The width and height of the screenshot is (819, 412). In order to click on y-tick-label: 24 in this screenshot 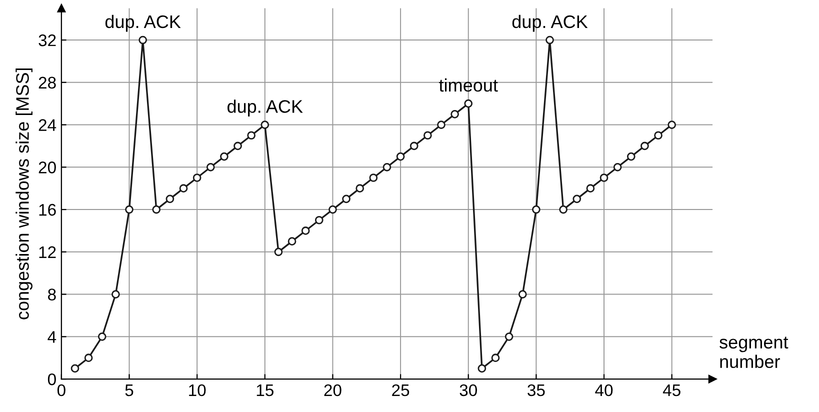, I will do `click(47, 125)`.